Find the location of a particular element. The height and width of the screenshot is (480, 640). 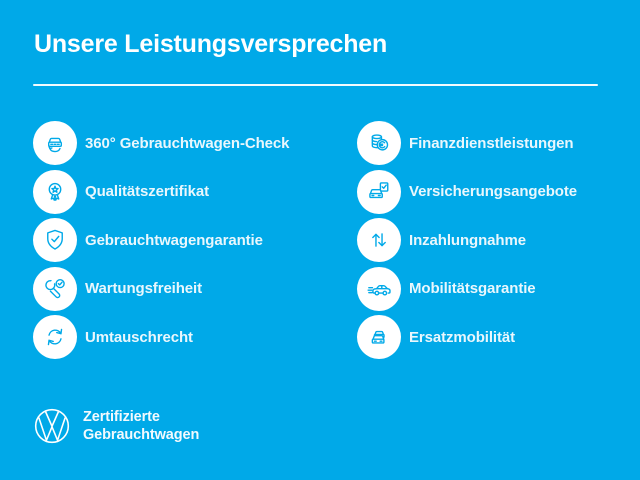

promise-label: Ersatzmobilität is located at coordinates (462, 337).